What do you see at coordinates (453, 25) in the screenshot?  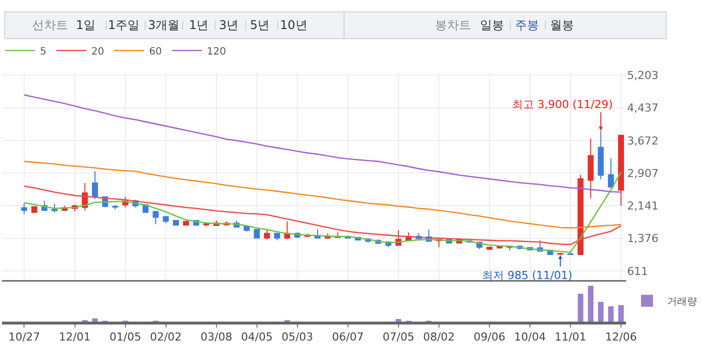 I see `text: 봉차트` at bounding box center [453, 25].